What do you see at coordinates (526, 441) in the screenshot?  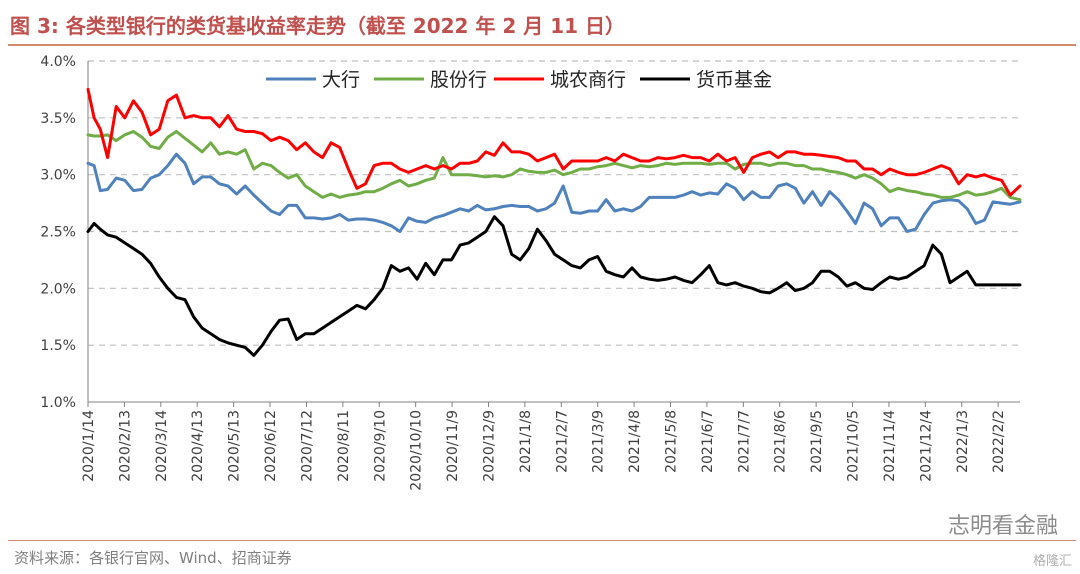 I see `x-tick-label: 2021/1/8` at bounding box center [526, 441].